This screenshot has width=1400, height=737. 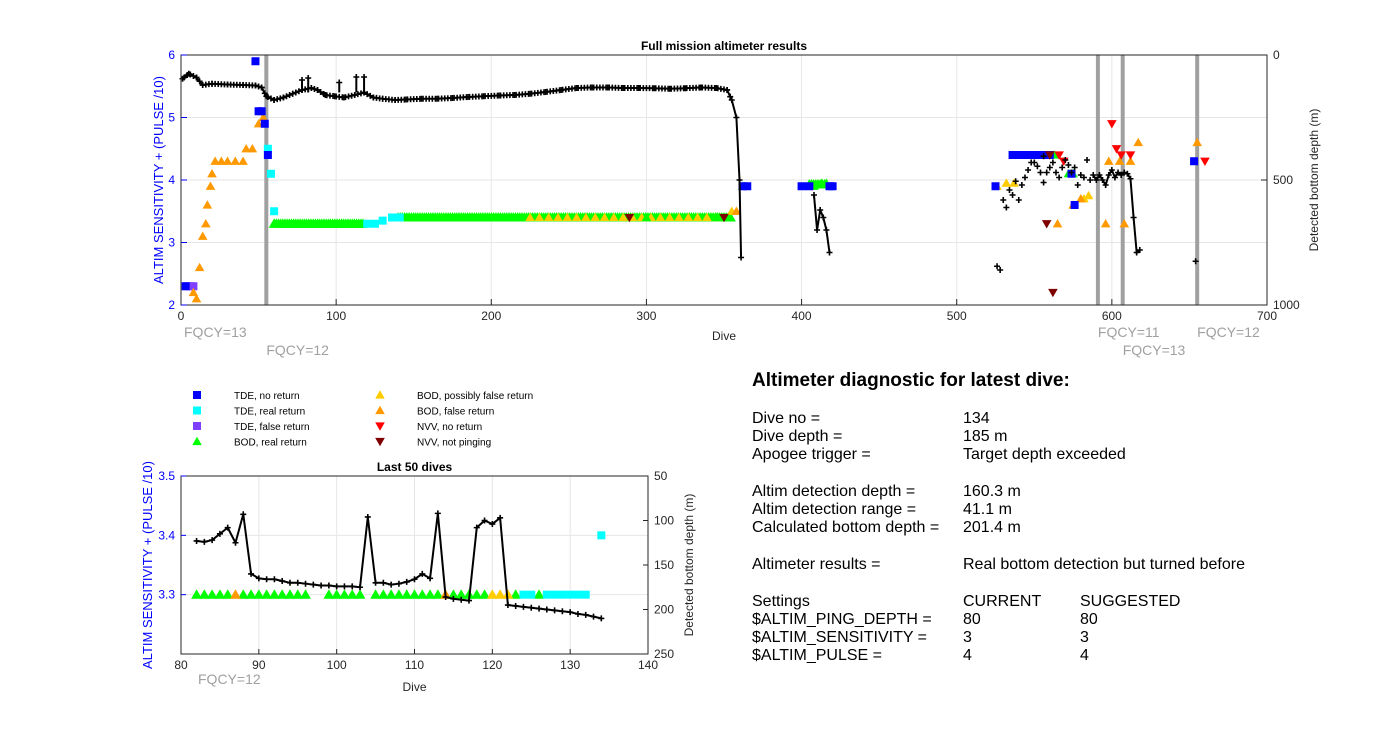 I want to click on x-tick-label: 500, so click(x=957, y=316).